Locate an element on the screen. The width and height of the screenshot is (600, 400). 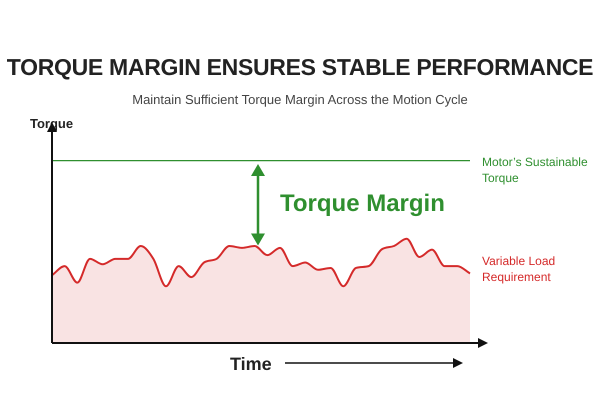
series-label: Variable Load Requirement is located at coordinates (519, 269).